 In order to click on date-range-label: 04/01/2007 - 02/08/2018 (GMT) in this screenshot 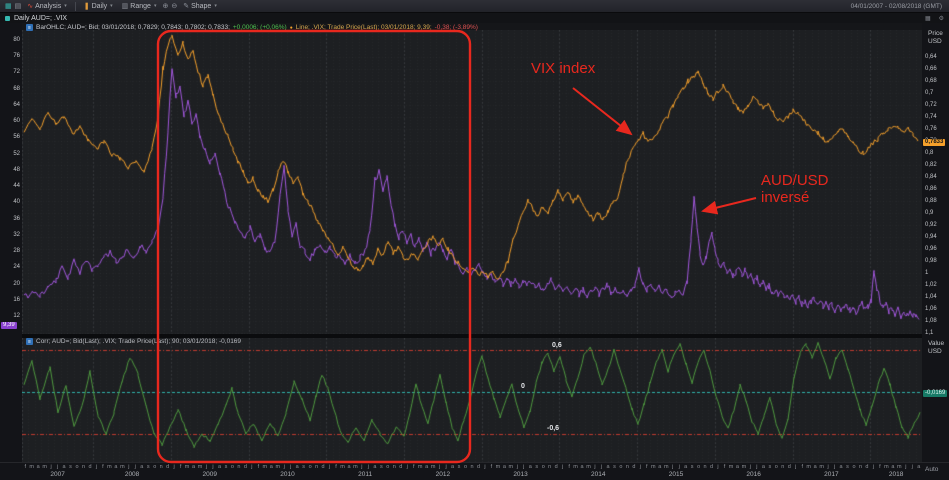, I will do `click(896, 6)`.